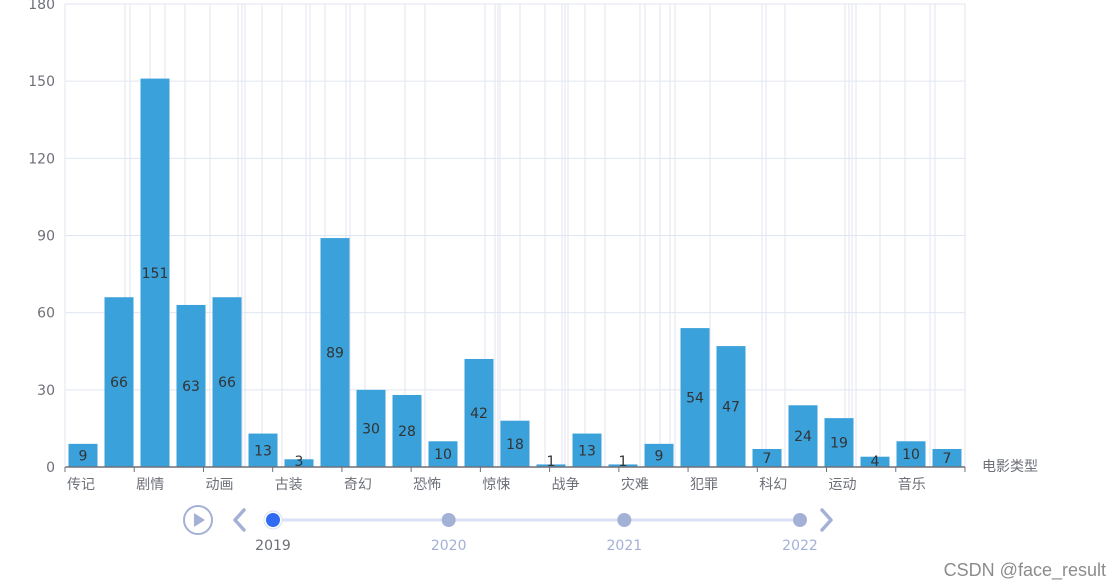 Image resolution: width=1112 pixels, height=587 pixels. What do you see at coordinates (508, 529) in the screenshot?
I see `timeline: 2019 2020 2021 2022` at bounding box center [508, 529].